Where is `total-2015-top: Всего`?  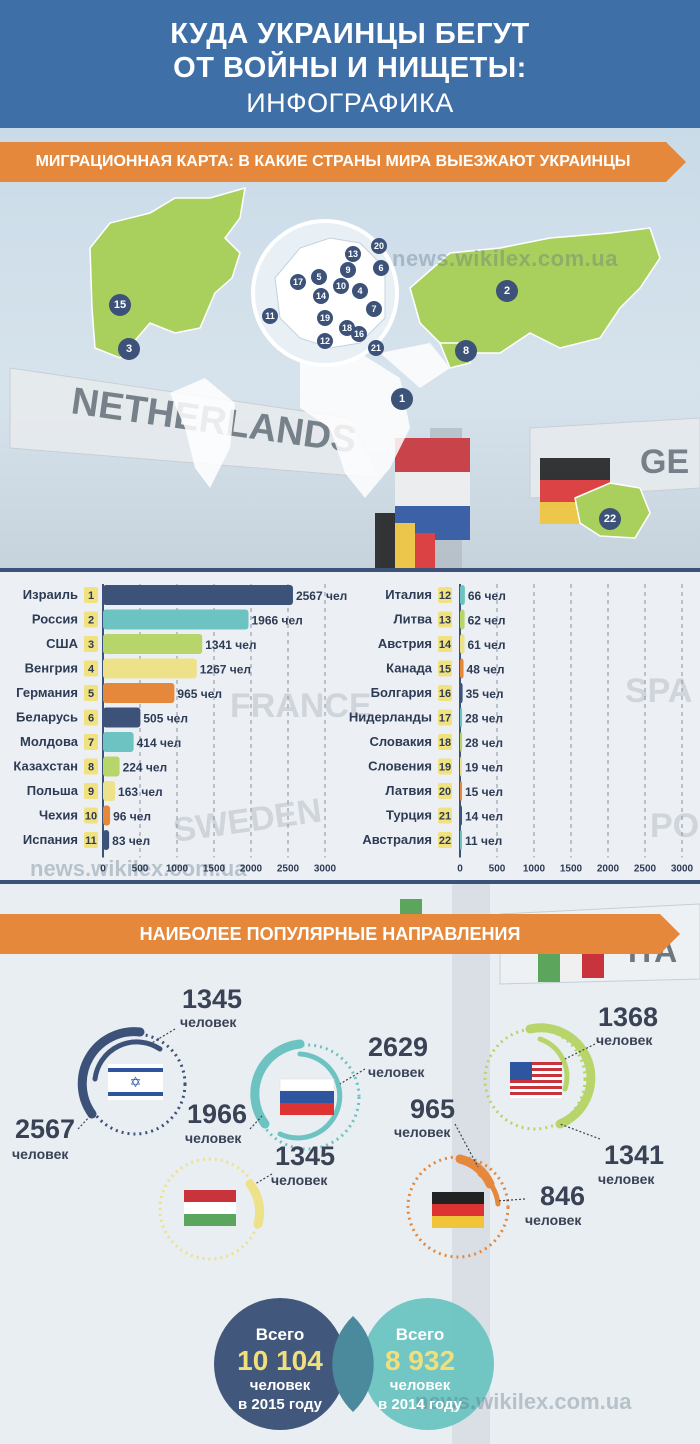
total-2015-top: Всего is located at coordinates (280, 1334).